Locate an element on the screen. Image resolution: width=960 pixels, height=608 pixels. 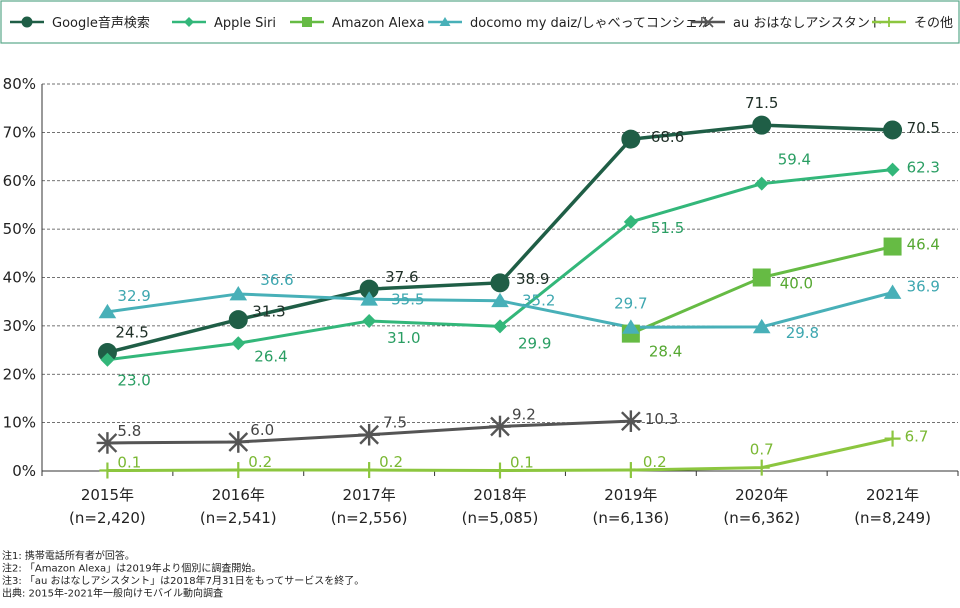
data-label: 40.0 is located at coordinates (796, 284).